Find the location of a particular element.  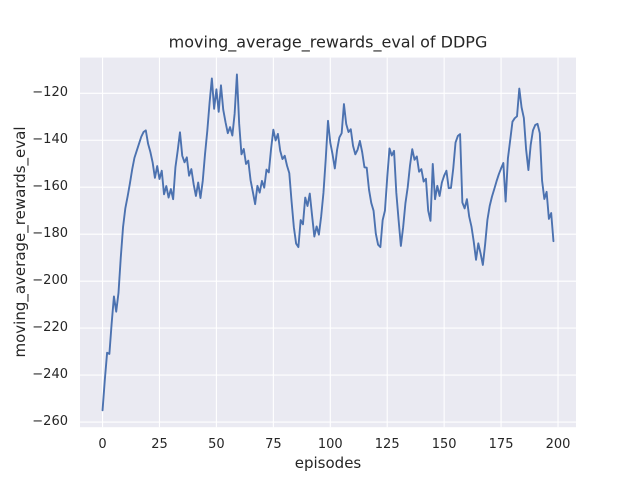

y-tick-label: −240 is located at coordinates (50, 375).